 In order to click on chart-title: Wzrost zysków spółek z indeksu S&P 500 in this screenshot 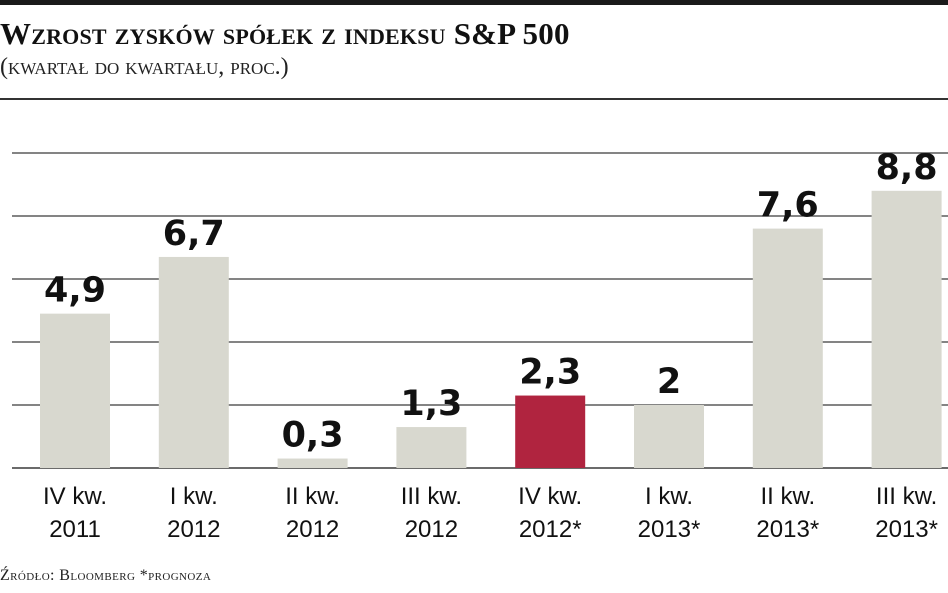, I will do `click(285, 33)`.